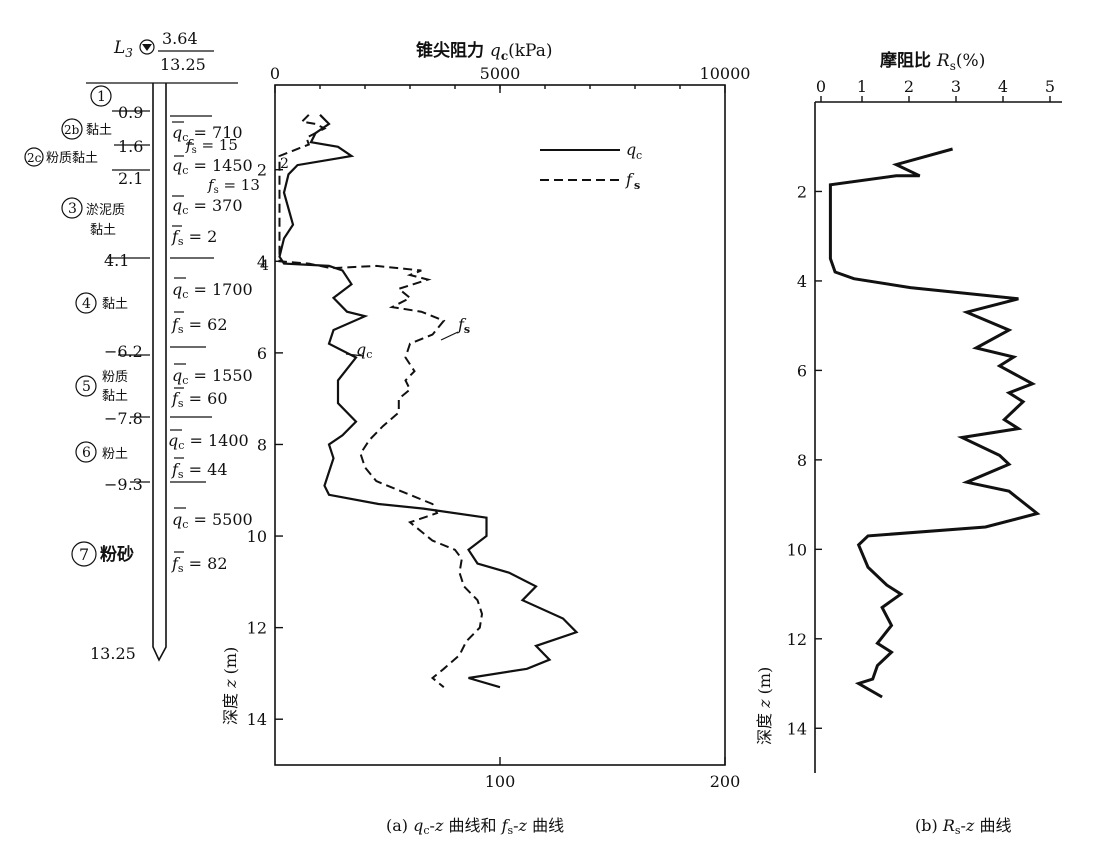 The width and height of the screenshot is (1106, 845). I want to click on stat-fs-7: fs = 82, so click(199, 564).